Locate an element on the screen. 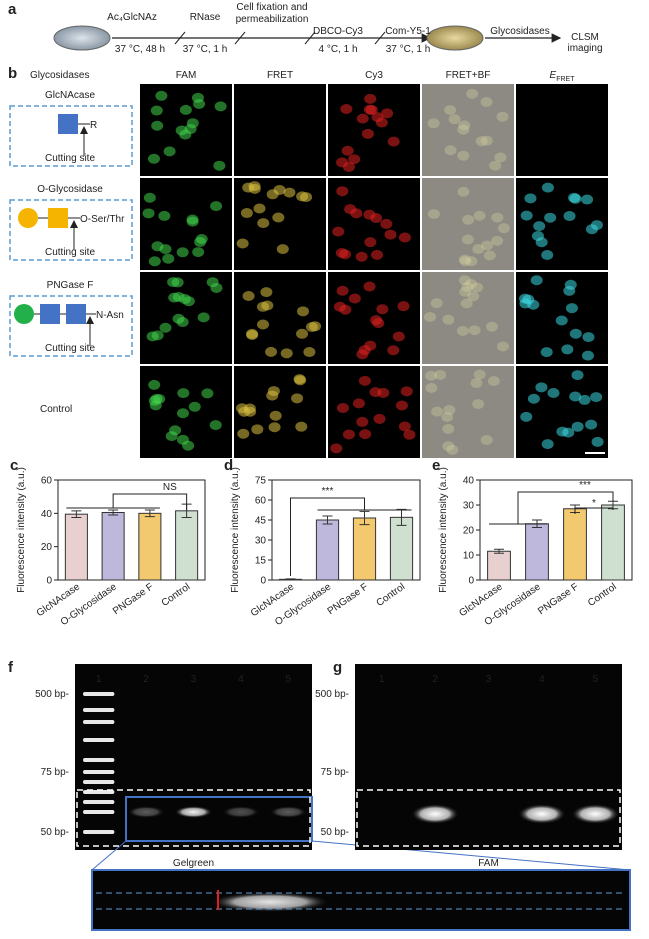 This screenshot has height=939, width=649. box is located at coordinates (71, 326).